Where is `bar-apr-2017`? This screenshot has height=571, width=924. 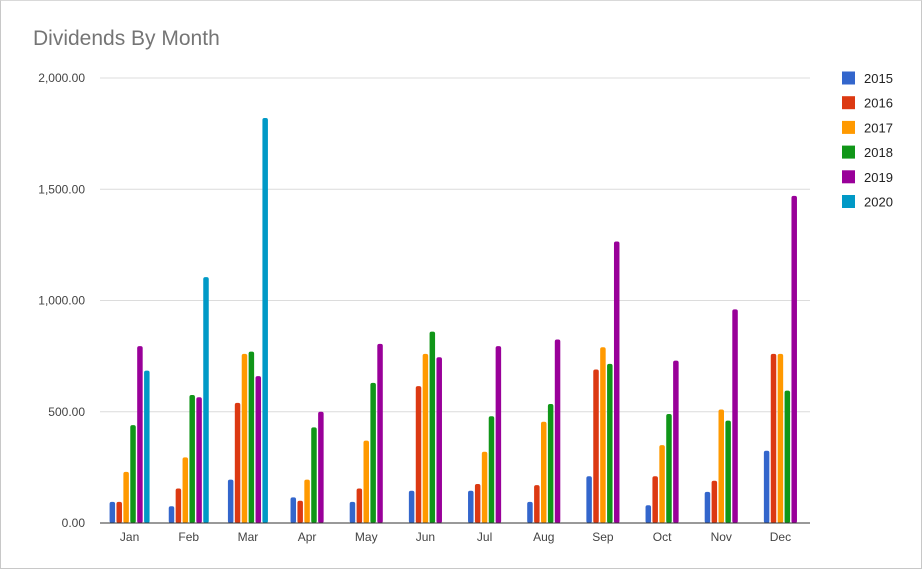
bar-apr-2017 is located at coordinates (307, 501).